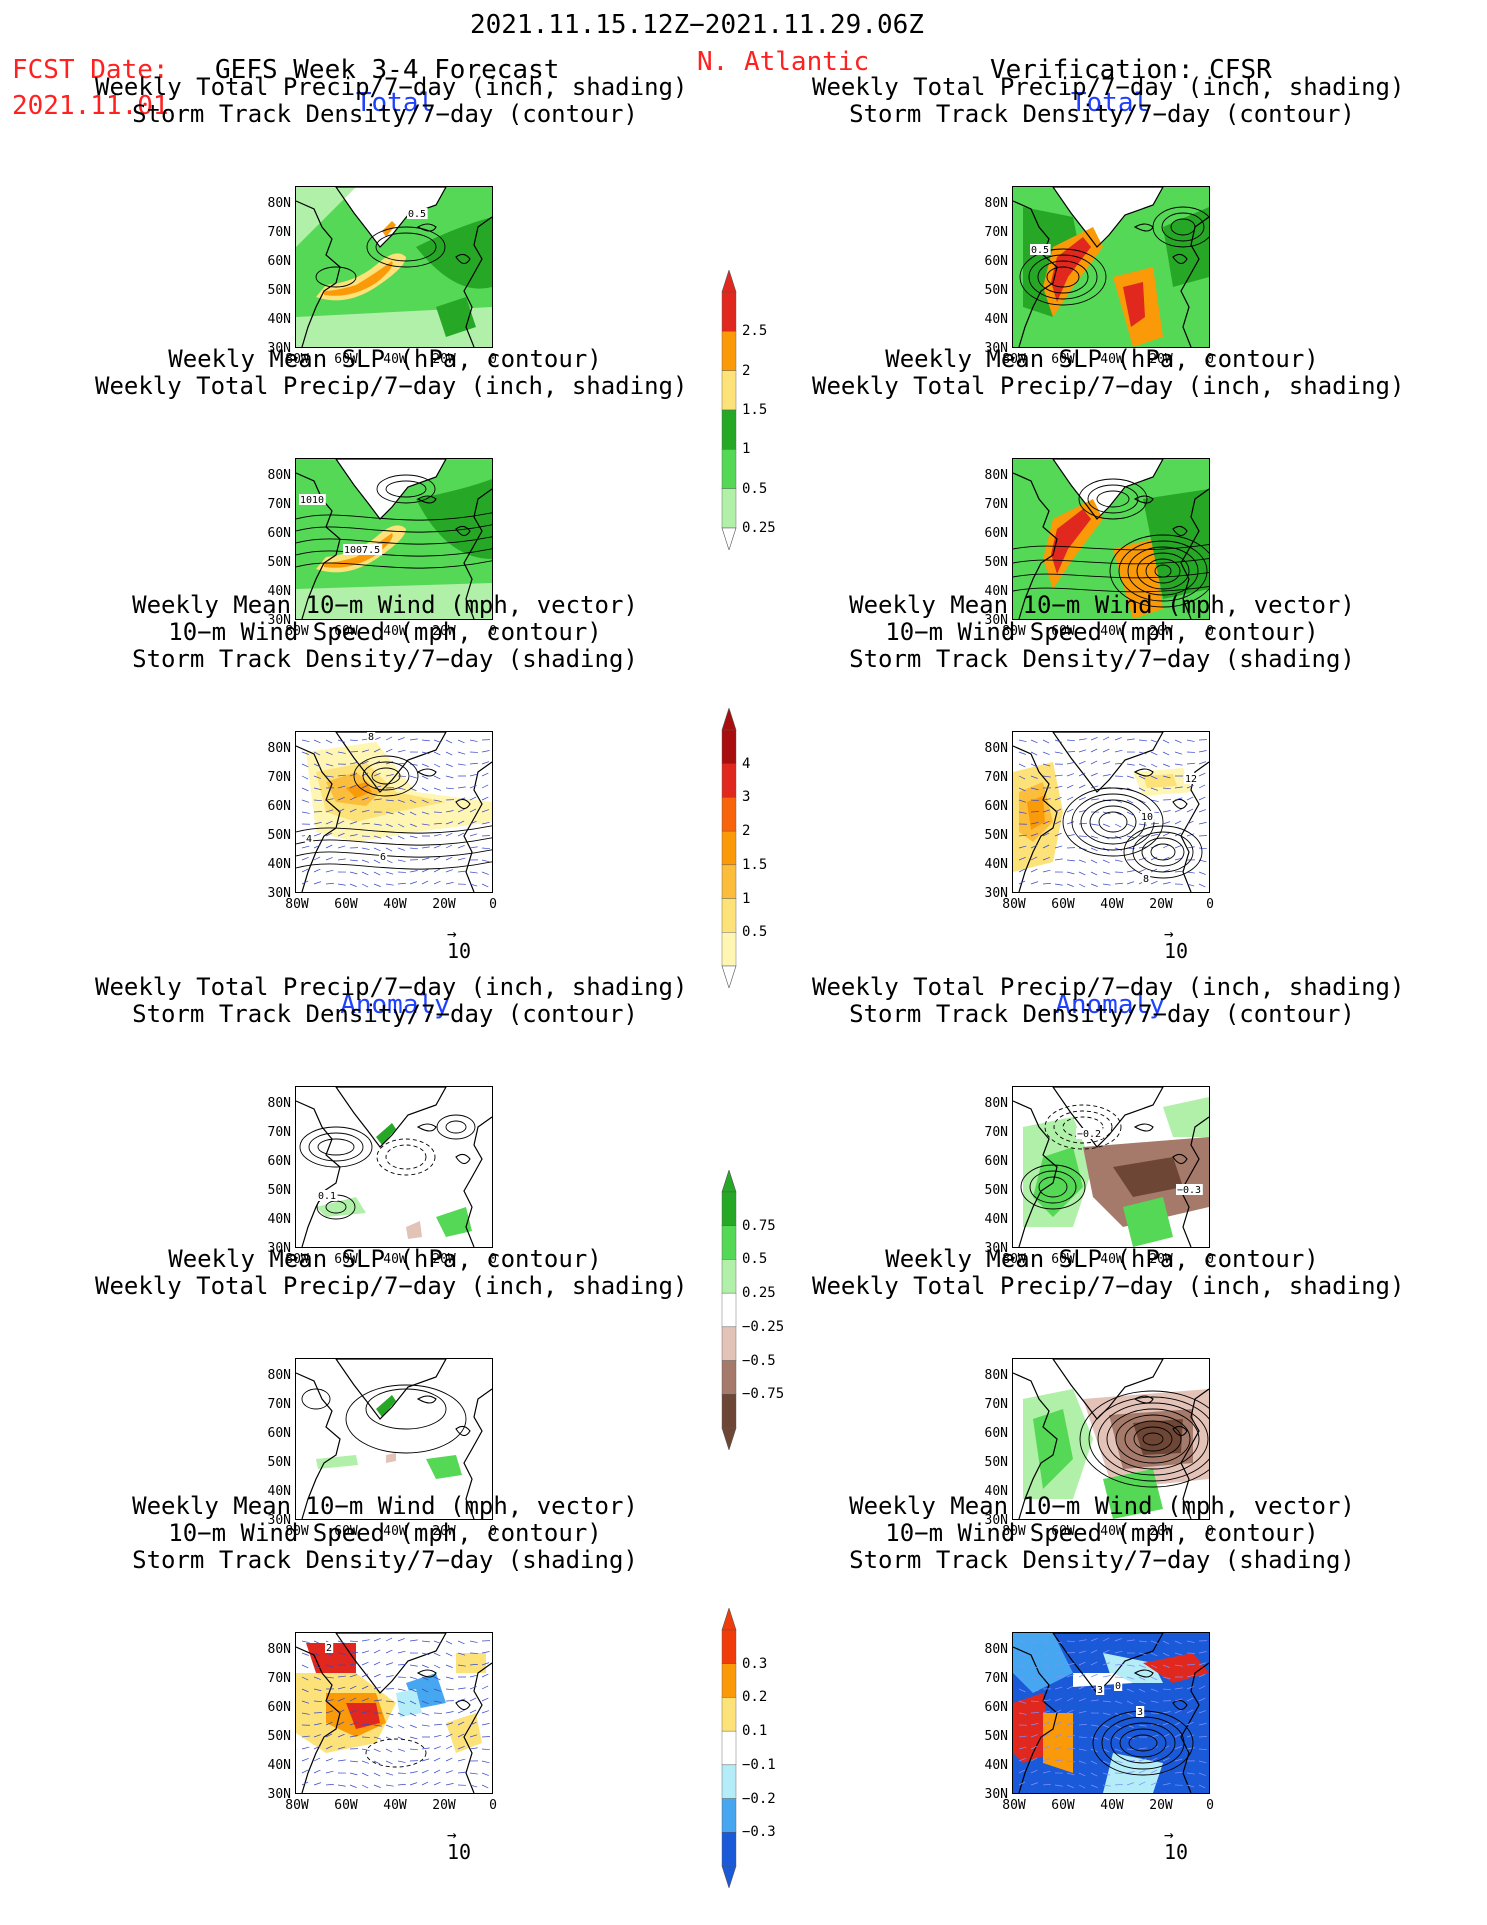  I want to click on fcst-anom-wind-lon-tick: 40W, so click(395, 1805).